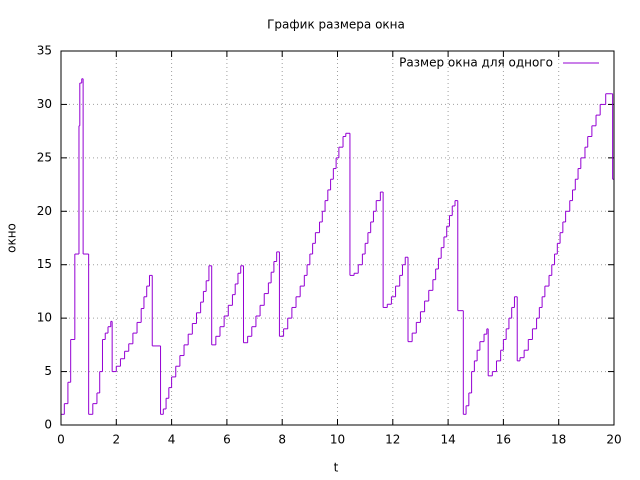  I want to click on y-tick-label: 25, so click(44, 157).